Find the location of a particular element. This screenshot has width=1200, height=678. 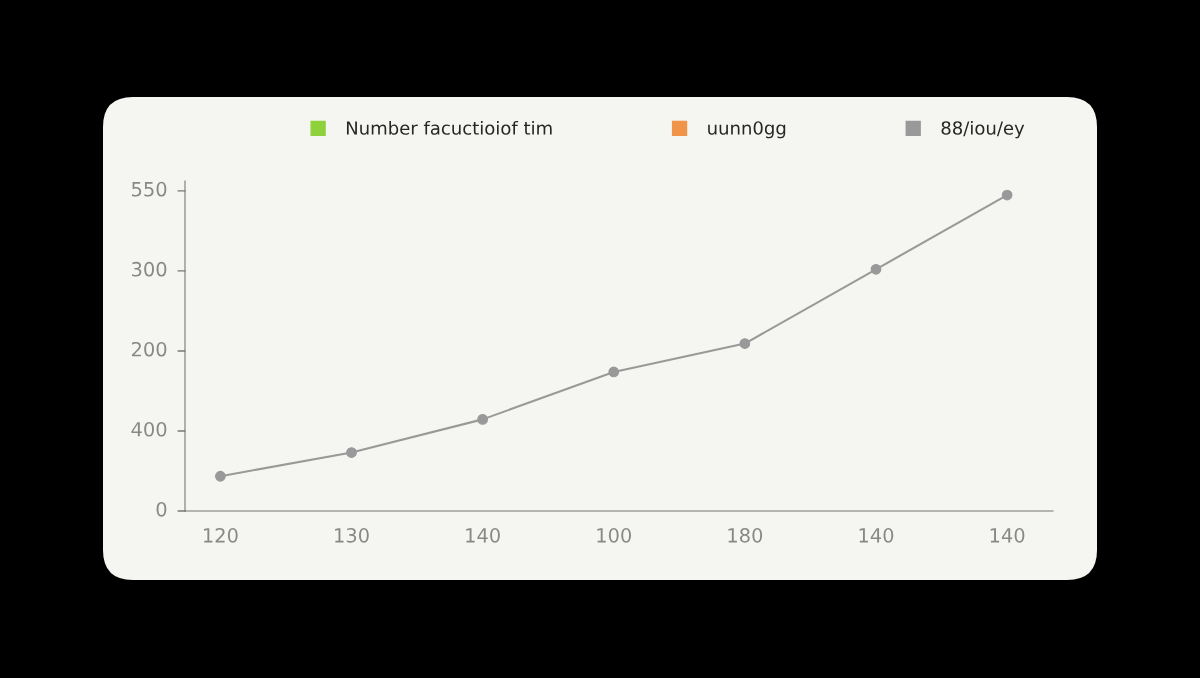

text: 300 is located at coordinates (149, 269).